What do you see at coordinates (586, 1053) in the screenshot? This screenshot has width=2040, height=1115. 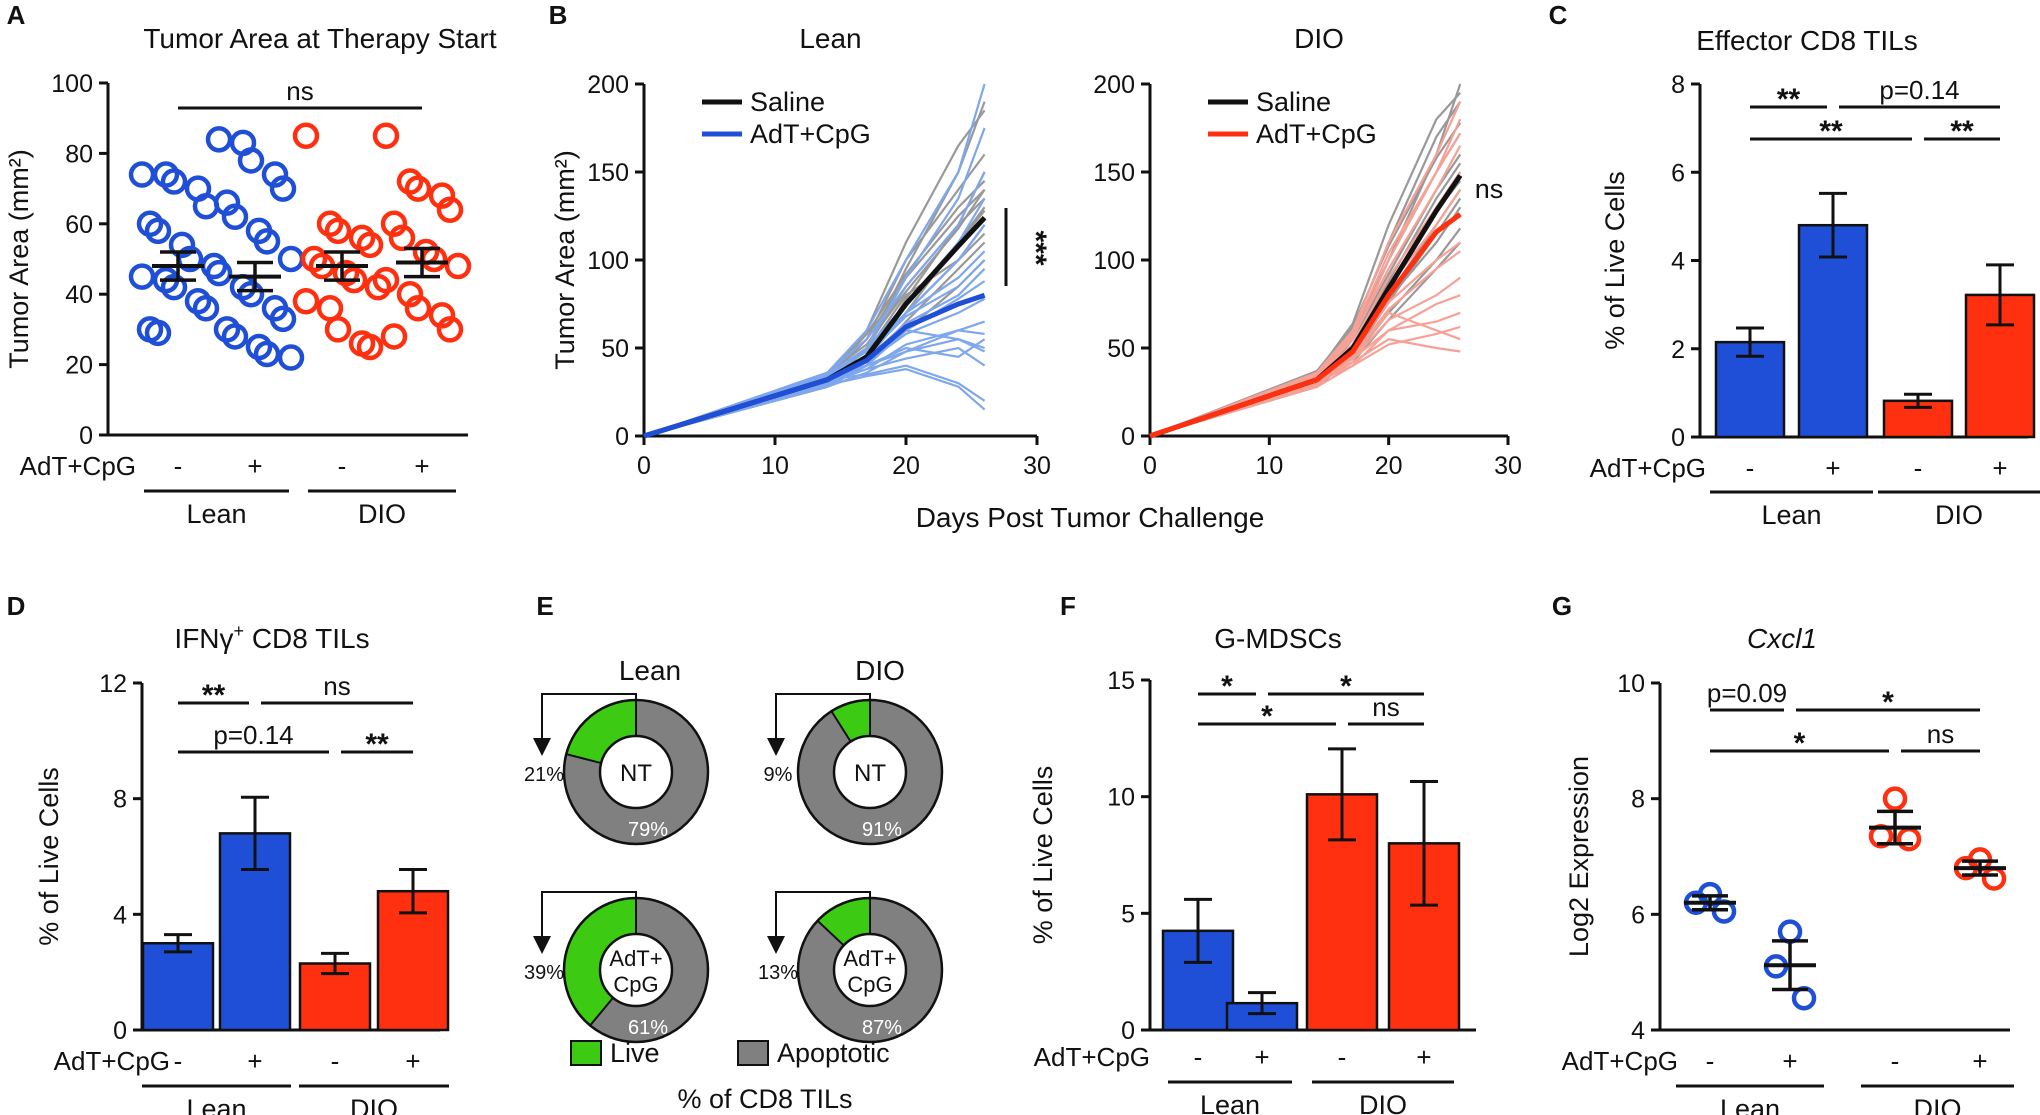 I see `panel-e-legend-live-swatch` at bounding box center [586, 1053].